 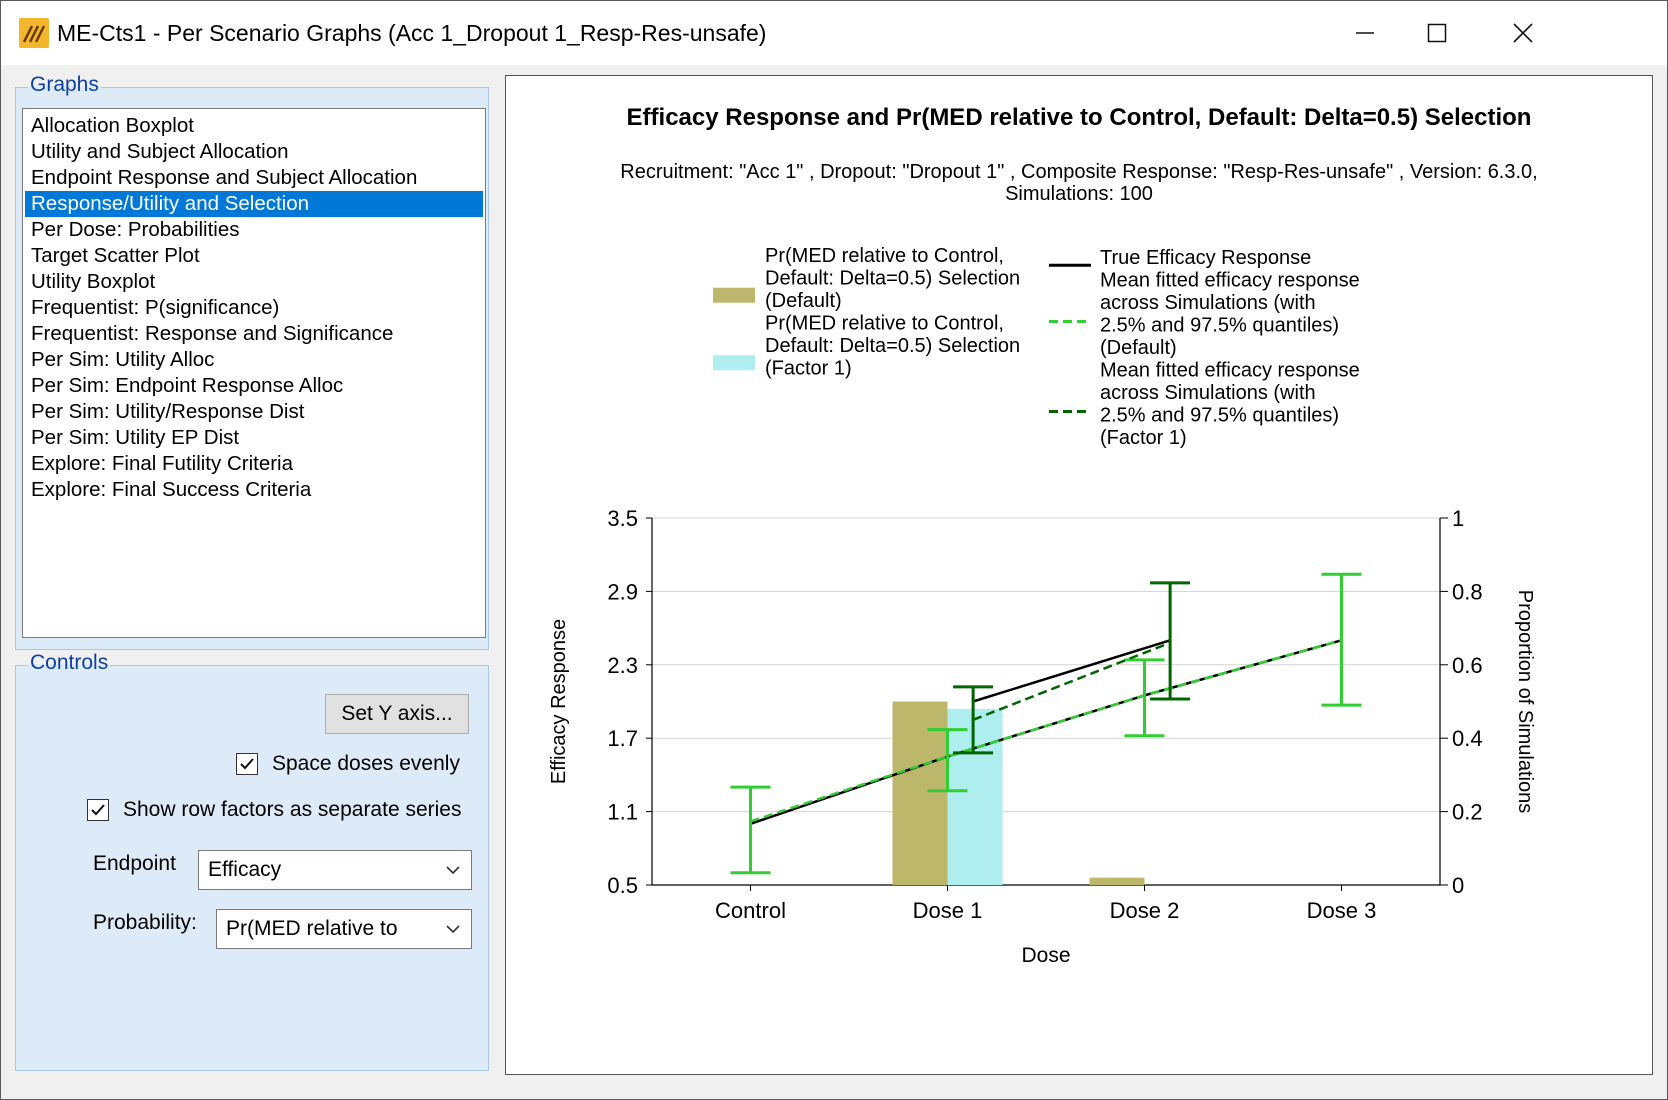 What do you see at coordinates (187, 385) in the screenshot?
I see `graph-list-item: Per Sim: Endpoint Response Alloc` at bounding box center [187, 385].